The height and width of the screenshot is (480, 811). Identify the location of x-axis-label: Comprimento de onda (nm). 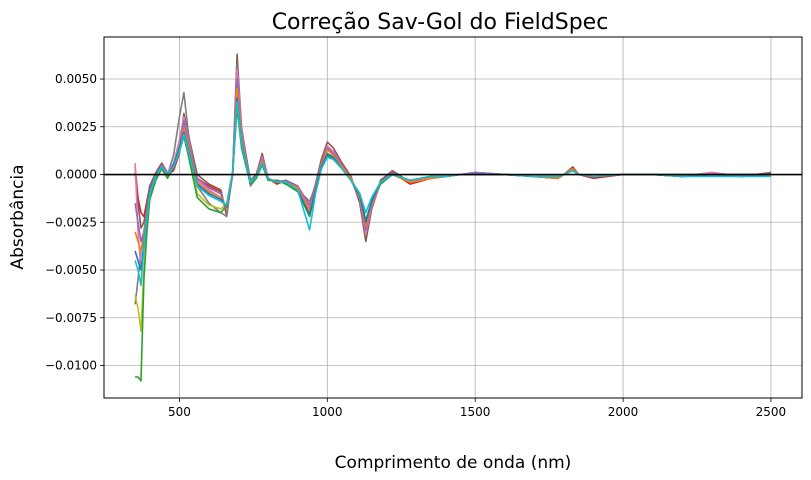
(453, 463).